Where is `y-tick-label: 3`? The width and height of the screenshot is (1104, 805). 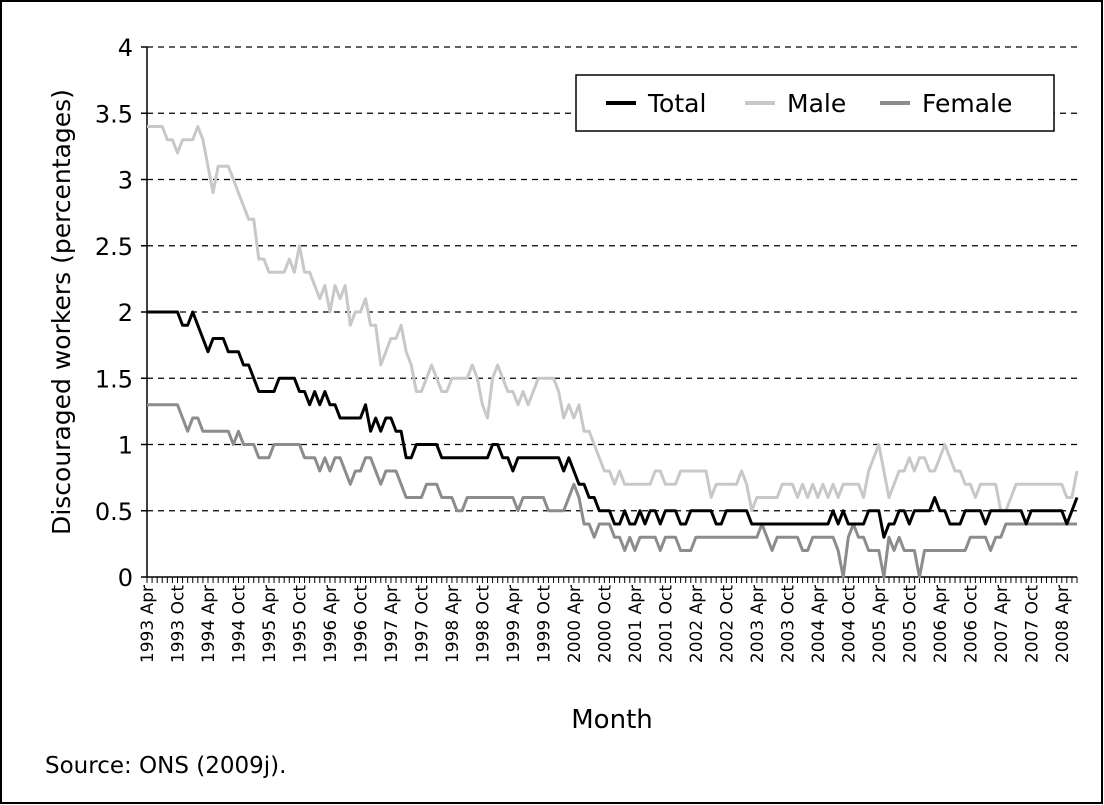
y-tick-label: 3 is located at coordinates (125, 181).